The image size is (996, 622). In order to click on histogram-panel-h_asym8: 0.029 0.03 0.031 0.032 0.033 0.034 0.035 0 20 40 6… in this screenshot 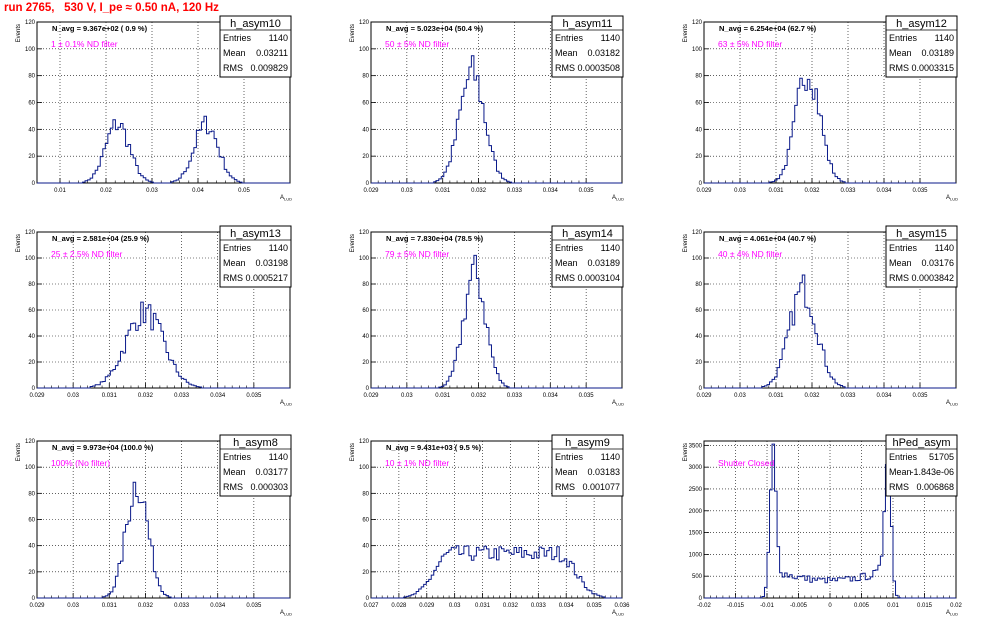, I will do `click(154, 525)`.